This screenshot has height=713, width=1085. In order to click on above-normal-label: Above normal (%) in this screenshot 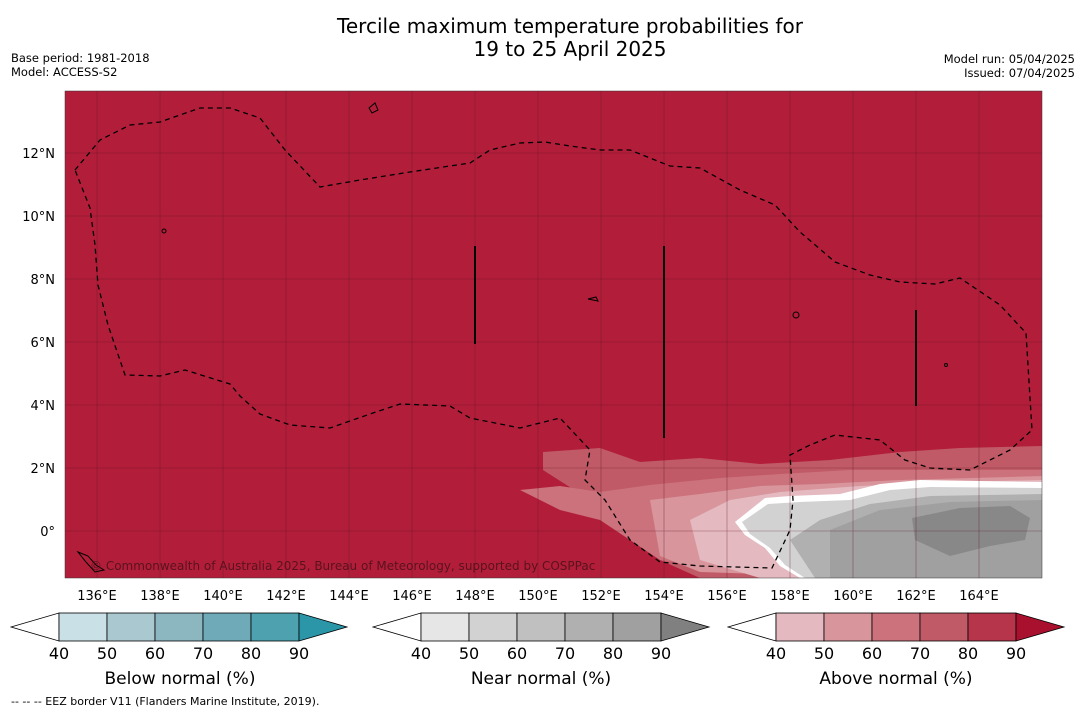, I will do `click(896, 679)`.